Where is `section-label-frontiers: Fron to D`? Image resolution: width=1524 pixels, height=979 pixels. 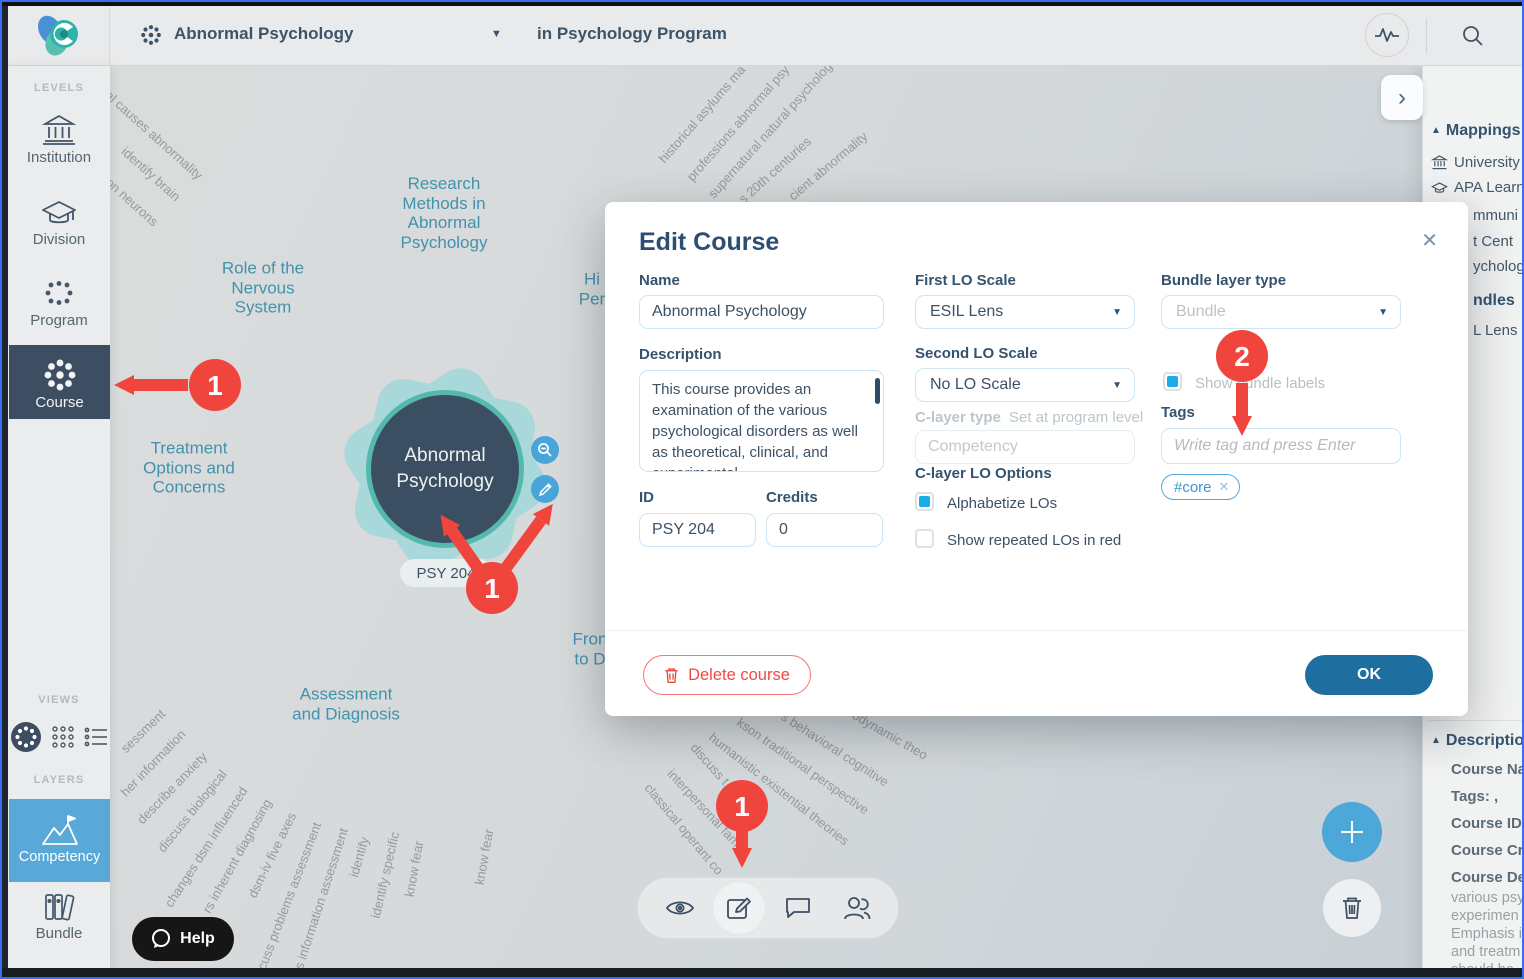 section-label-frontiers: Fron to D is located at coordinates (590, 648).